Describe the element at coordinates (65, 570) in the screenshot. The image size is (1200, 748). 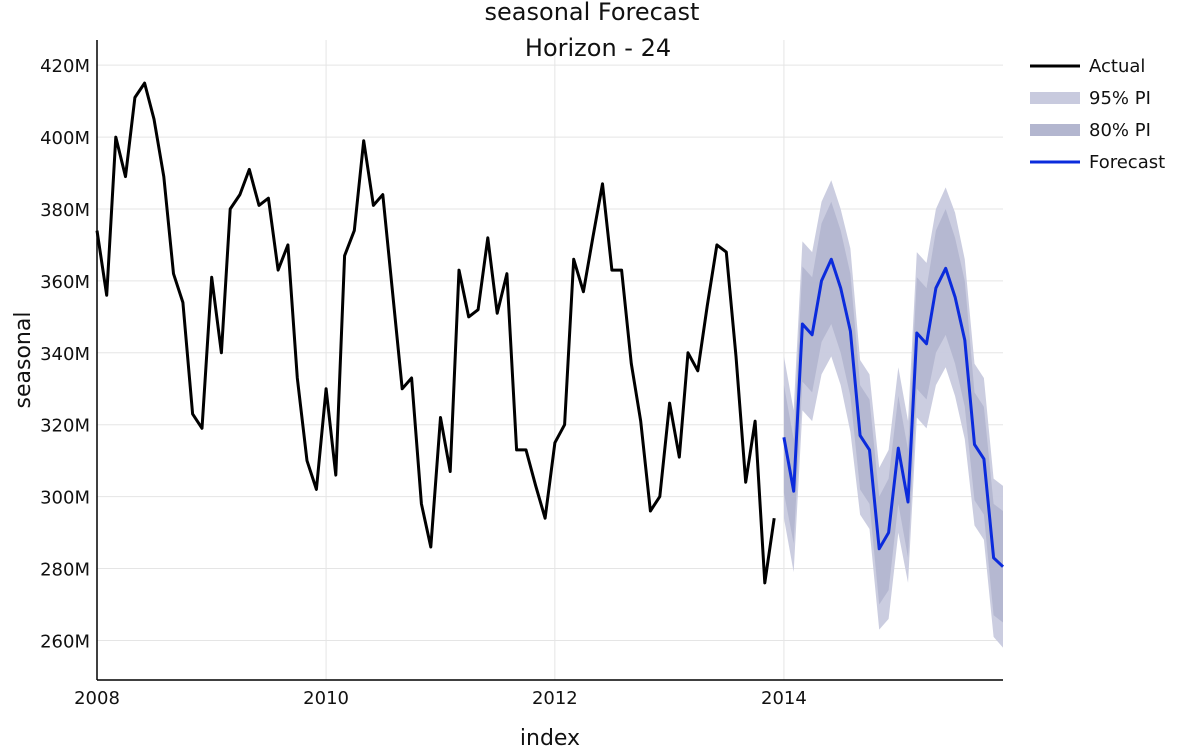
I see `y-tick-label: 280M` at that location.